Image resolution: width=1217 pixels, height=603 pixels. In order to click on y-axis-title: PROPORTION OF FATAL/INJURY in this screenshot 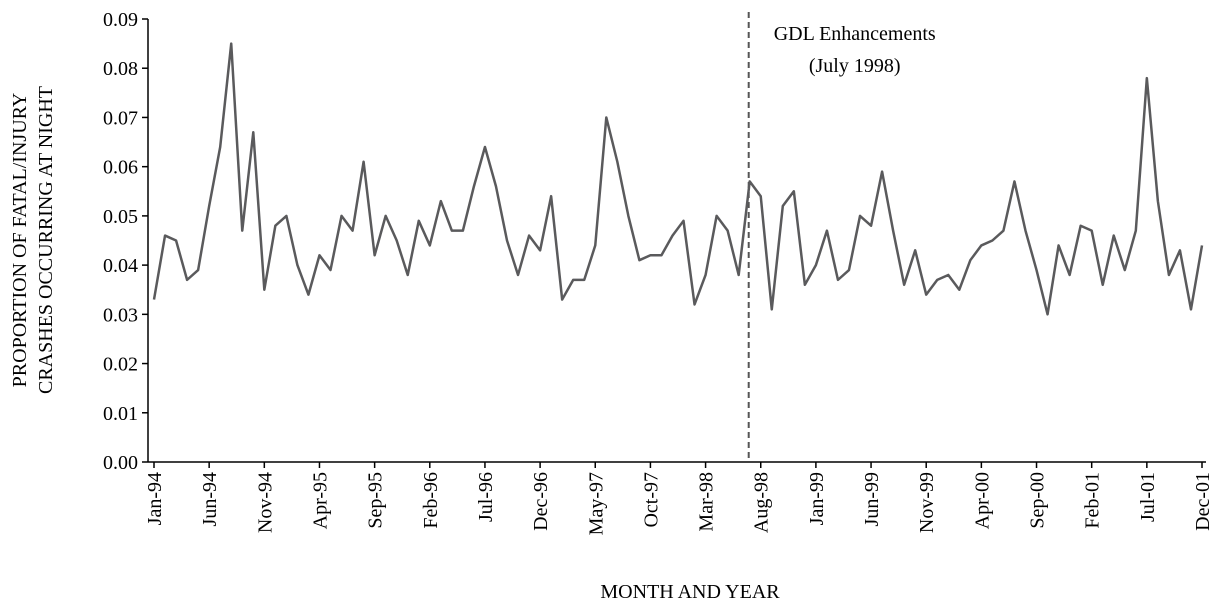, I will do `click(20, 240)`.